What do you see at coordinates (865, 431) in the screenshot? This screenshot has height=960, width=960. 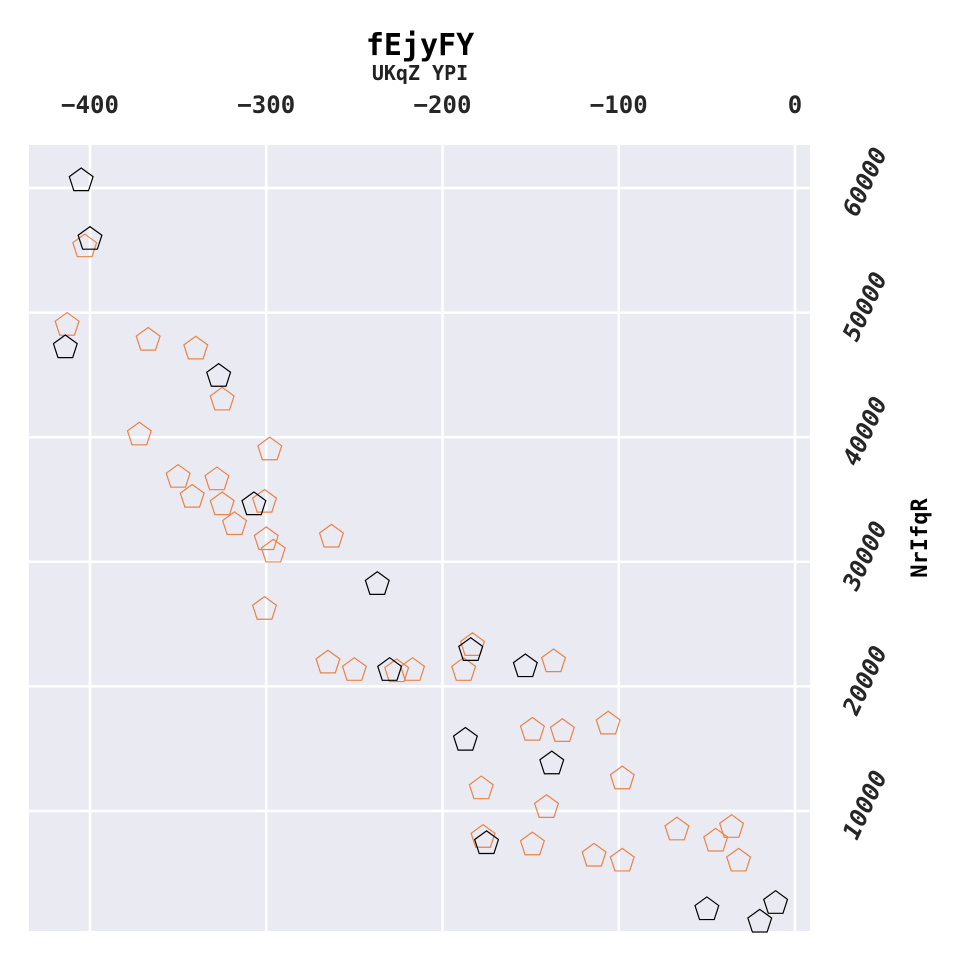 I see `y-tick-label: 40000` at bounding box center [865, 431].